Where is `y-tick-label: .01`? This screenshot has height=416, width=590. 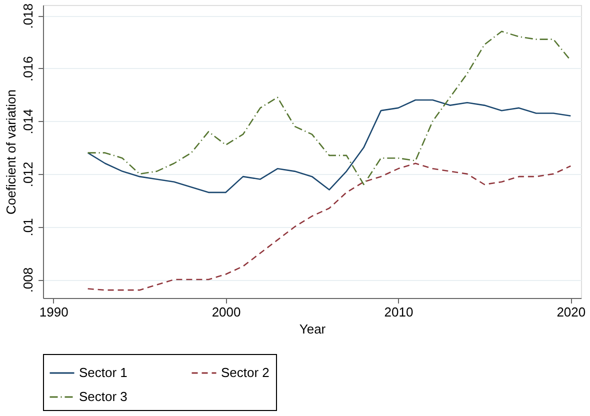
y-tick-label: .01 is located at coordinates (28, 227).